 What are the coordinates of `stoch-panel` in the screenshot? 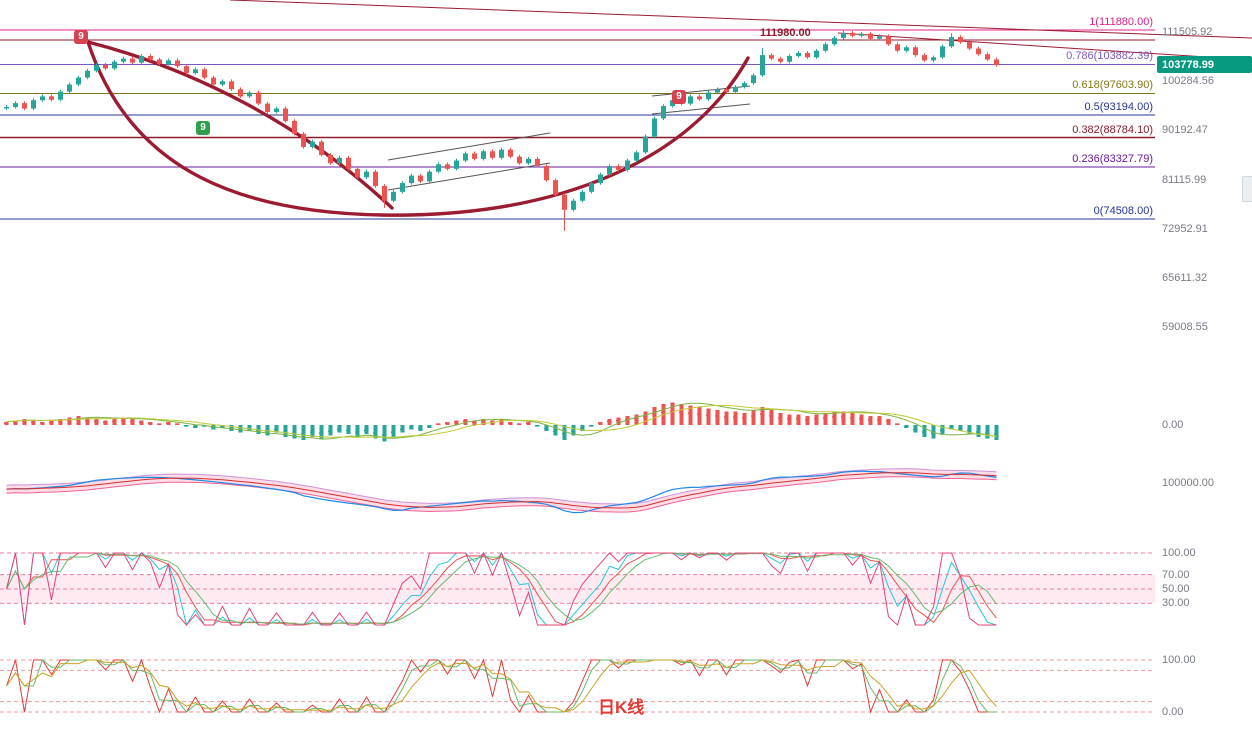 It's located at (577, 589).